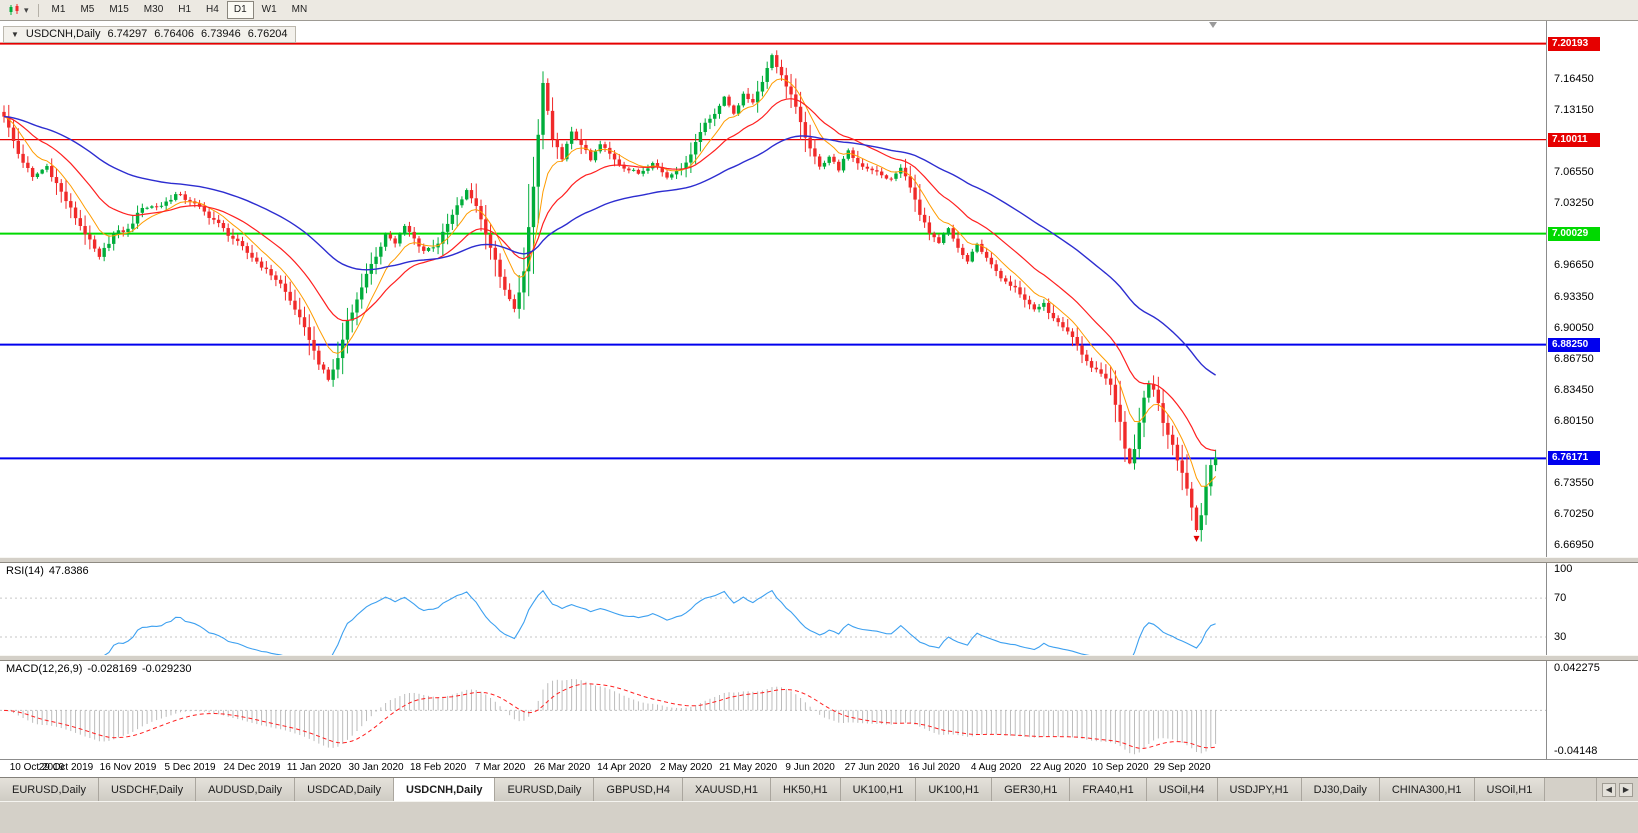 The height and width of the screenshot is (833, 1638). I want to click on timeframe-button-h4: H4, so click(212, 9).